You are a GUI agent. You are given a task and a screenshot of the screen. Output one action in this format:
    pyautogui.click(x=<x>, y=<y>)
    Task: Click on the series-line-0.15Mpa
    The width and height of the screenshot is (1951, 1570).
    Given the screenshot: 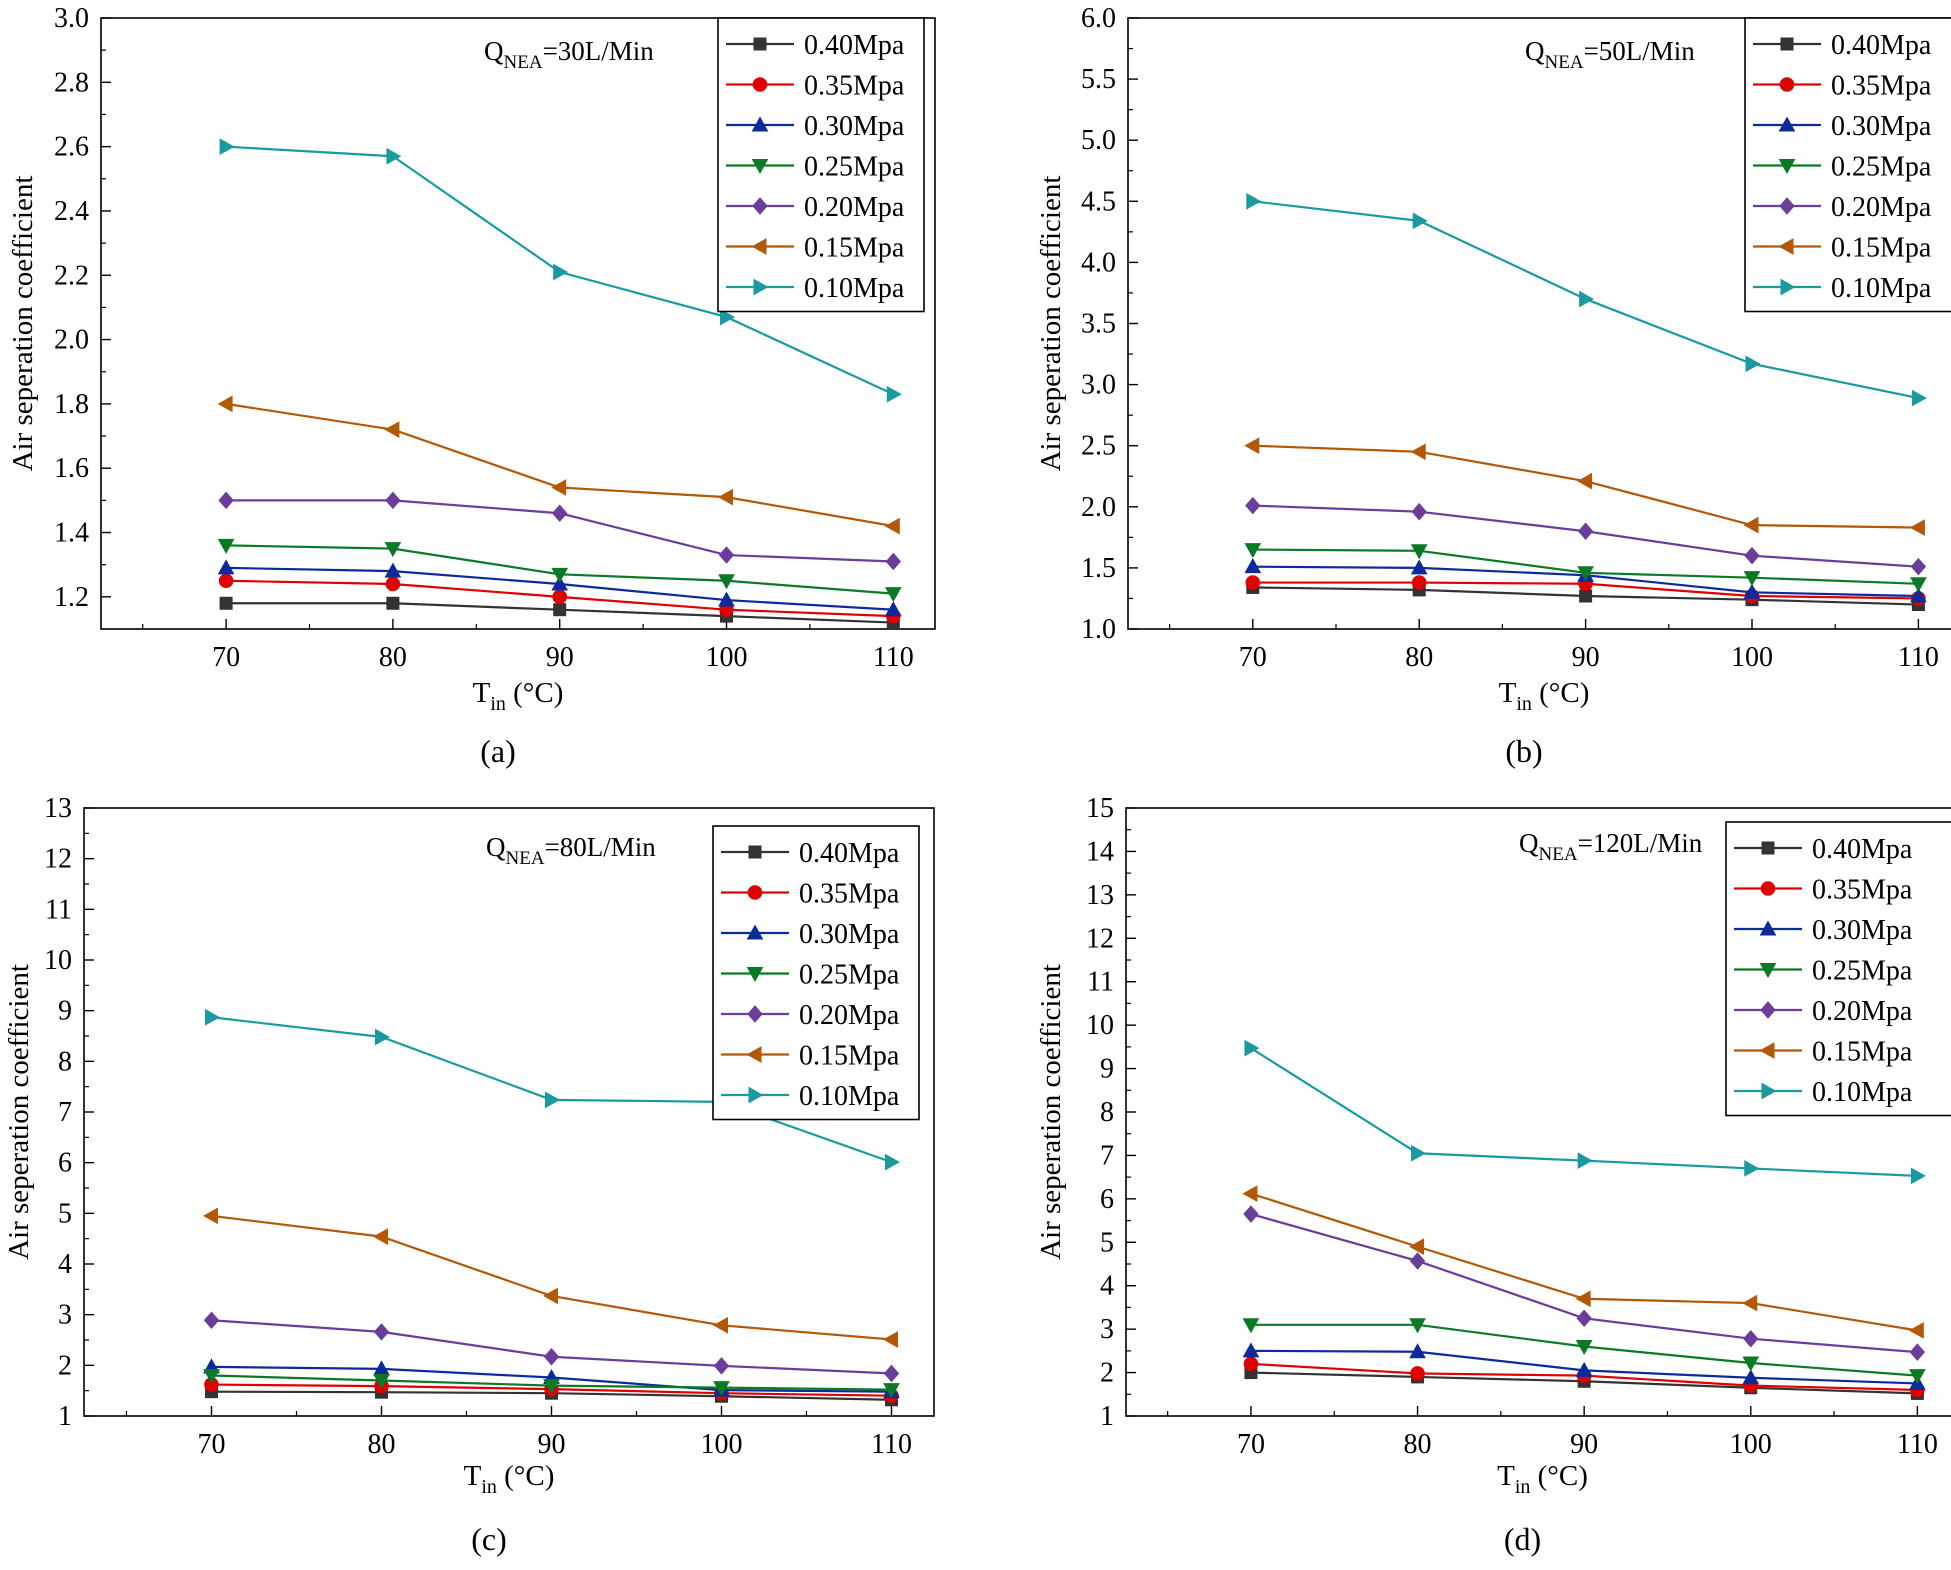 What is the action you would take?
    pyautogui.click(x=1585, y=486)
    